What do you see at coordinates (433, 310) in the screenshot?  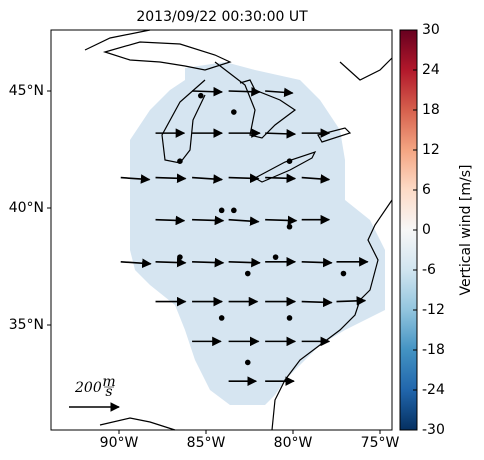 I see `colorbar-tick-label: -12` at bounding box center [433, 310].